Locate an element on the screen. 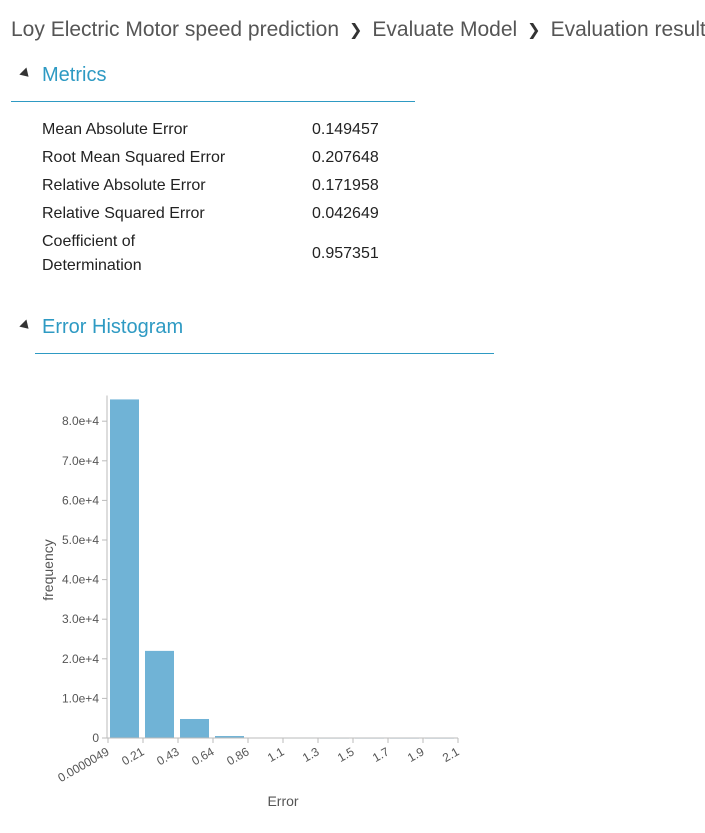  y-tick-label: 0 is located at coordinates (95, 738).